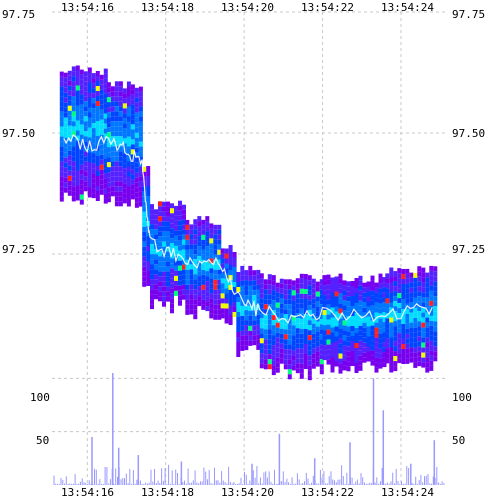 The width and height of the screenshot is (500, 500). I want to click on x-tick-label-top: 13:54:22, so click(327, 7).